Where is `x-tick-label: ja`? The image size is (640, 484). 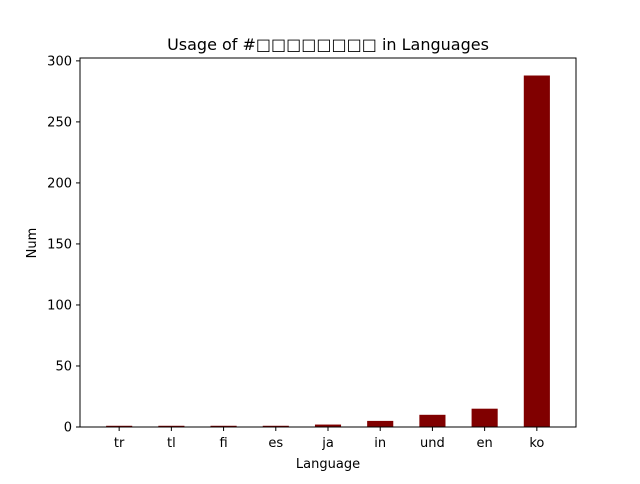 x-tick-label: ja is located at coordinates (327, 443).